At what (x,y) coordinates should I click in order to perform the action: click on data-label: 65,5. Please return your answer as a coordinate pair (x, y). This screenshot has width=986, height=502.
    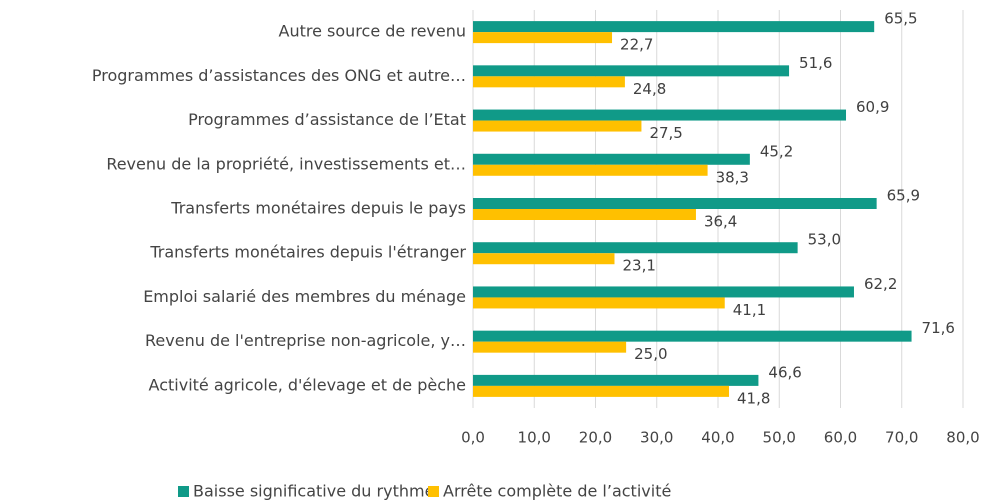
    Looking at the image, I should click on (900, 19).